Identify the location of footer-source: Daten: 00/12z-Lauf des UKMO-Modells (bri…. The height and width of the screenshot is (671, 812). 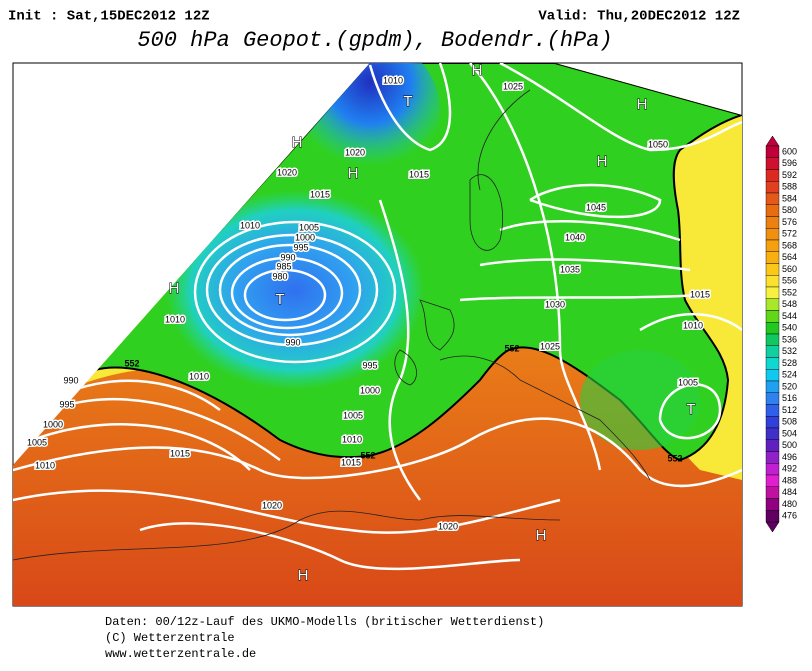
(324, 622).